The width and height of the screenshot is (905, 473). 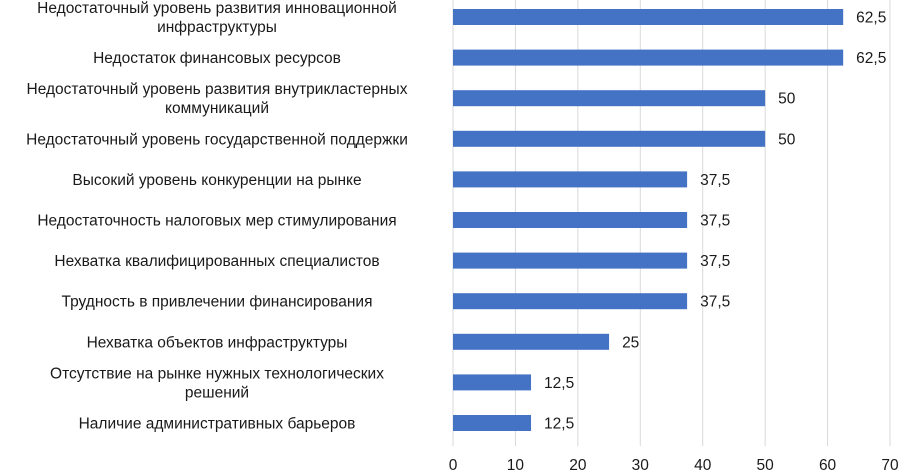 What do you see at coordinates (217, 302) in the screenshot?
I see `category-label: Трудность в привлечении финансирования` at bounding box center [217, 302].